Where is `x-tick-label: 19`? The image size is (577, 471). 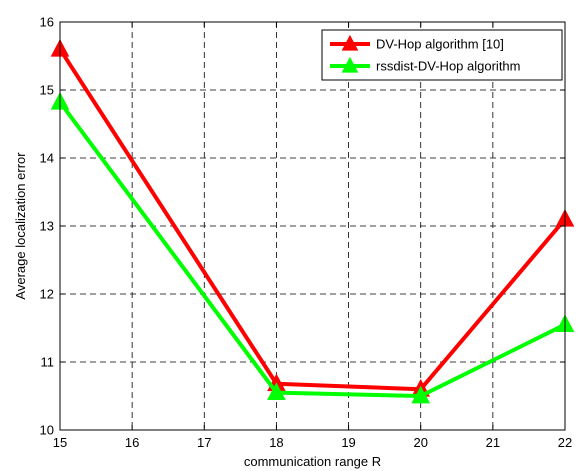
x-tick-label: 19 is located at coordinates (348, 442).